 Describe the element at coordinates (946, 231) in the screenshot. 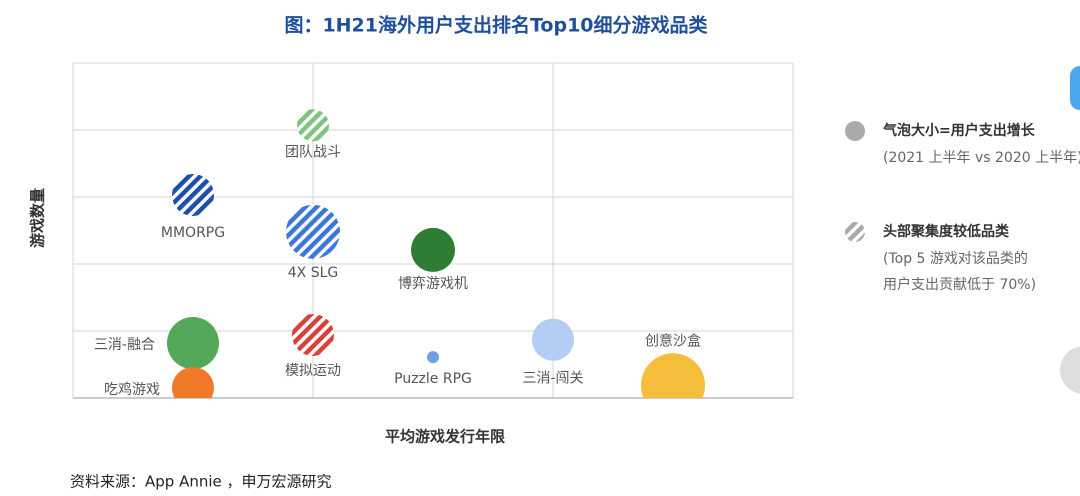

I see `legend-label: 头部聚集度较低品类` at that location.